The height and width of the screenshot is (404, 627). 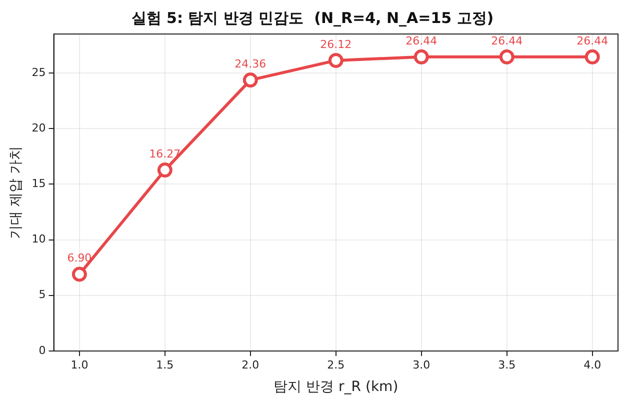 What do you see at coordinates (312, 17) in the screenshot?
I see `chart-title: 실험 5: 탐지 반경 민감도 (N_R=4, N_A=15 고정)` at bounding box center [312, 17].